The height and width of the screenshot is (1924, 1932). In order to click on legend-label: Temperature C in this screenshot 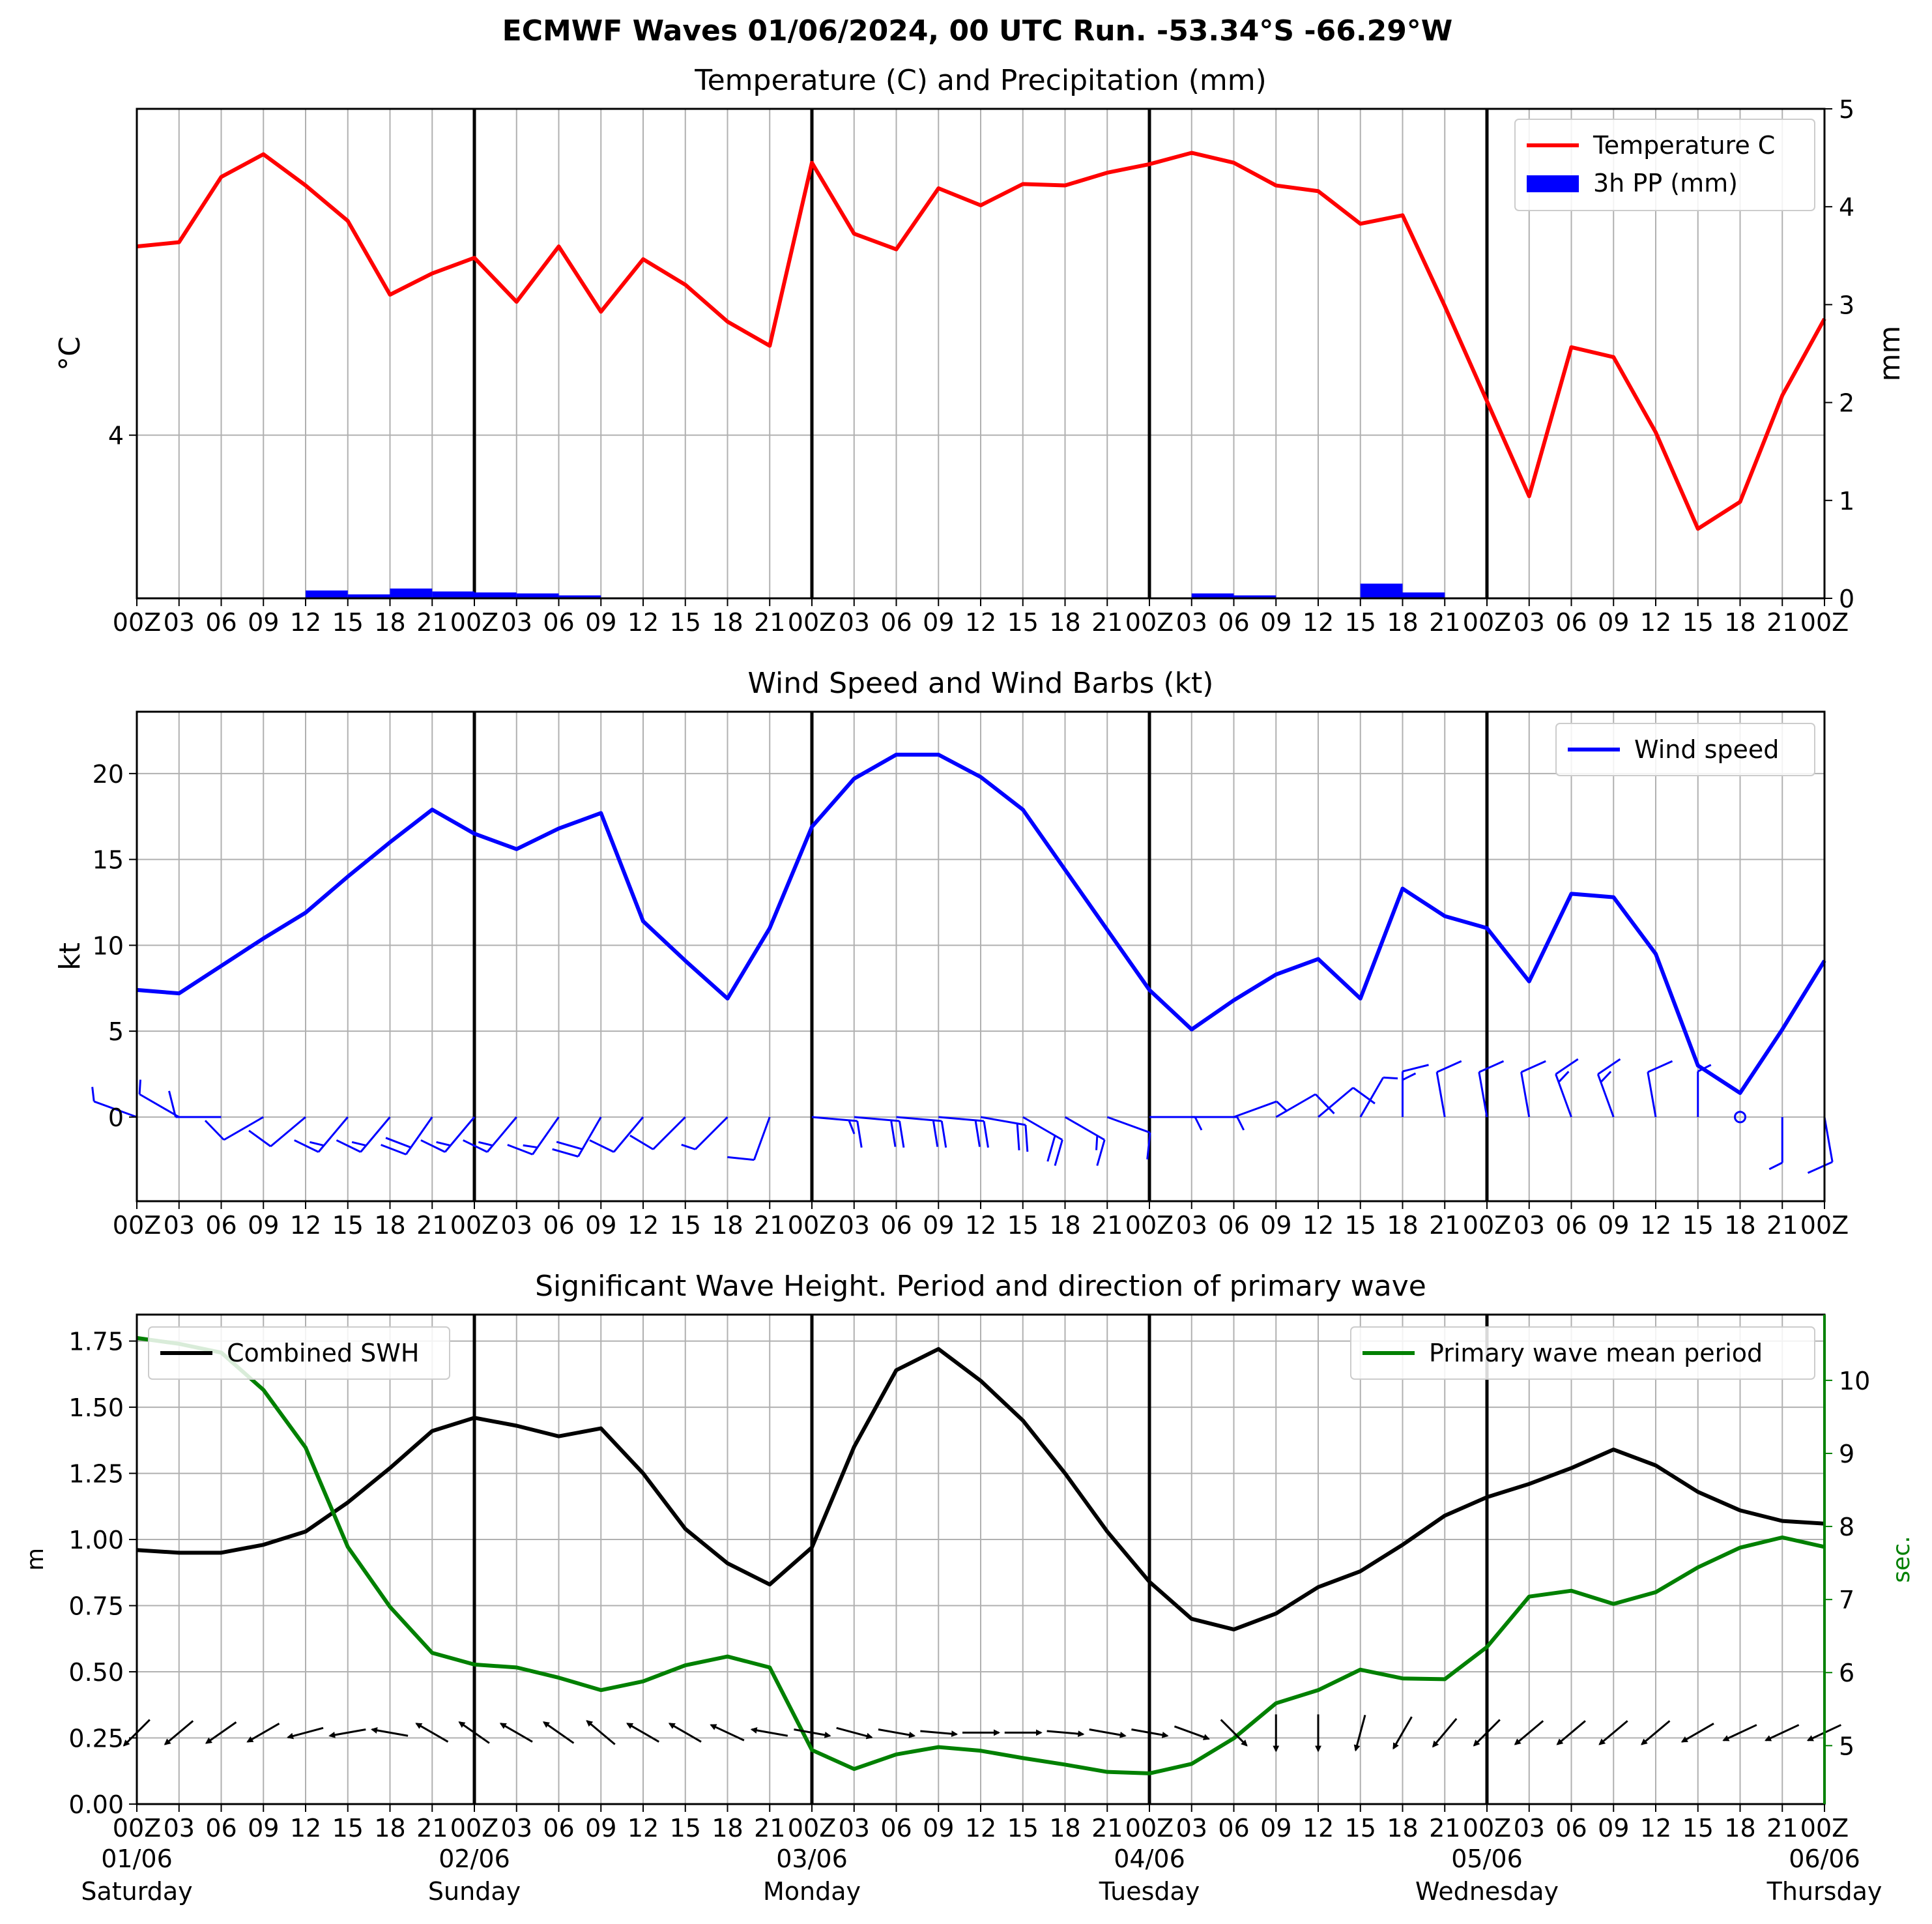, I will do `click(1684, 145)`.